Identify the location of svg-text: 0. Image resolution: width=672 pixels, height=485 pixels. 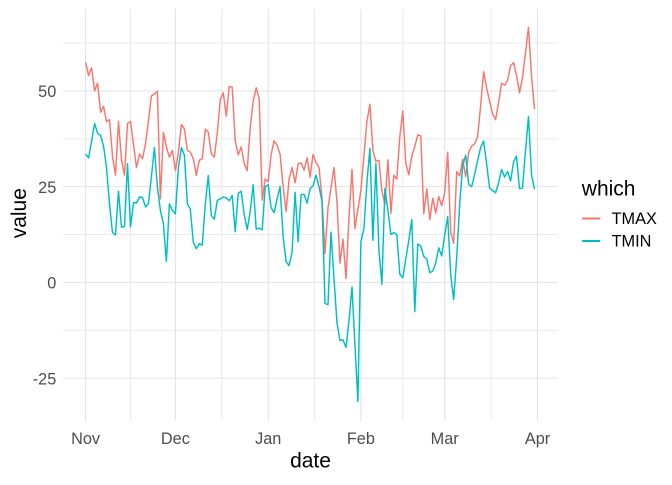
(51, 284).